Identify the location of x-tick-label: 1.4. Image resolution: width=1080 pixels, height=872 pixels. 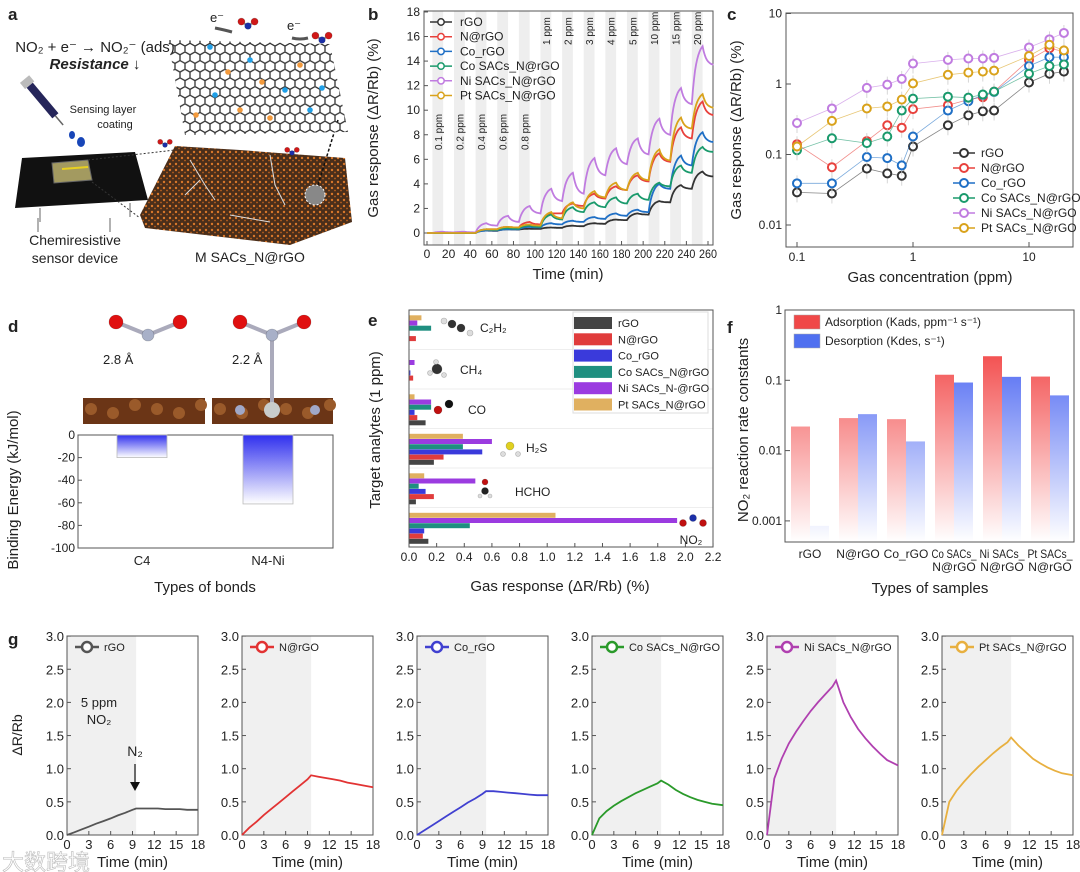
(602, 557).